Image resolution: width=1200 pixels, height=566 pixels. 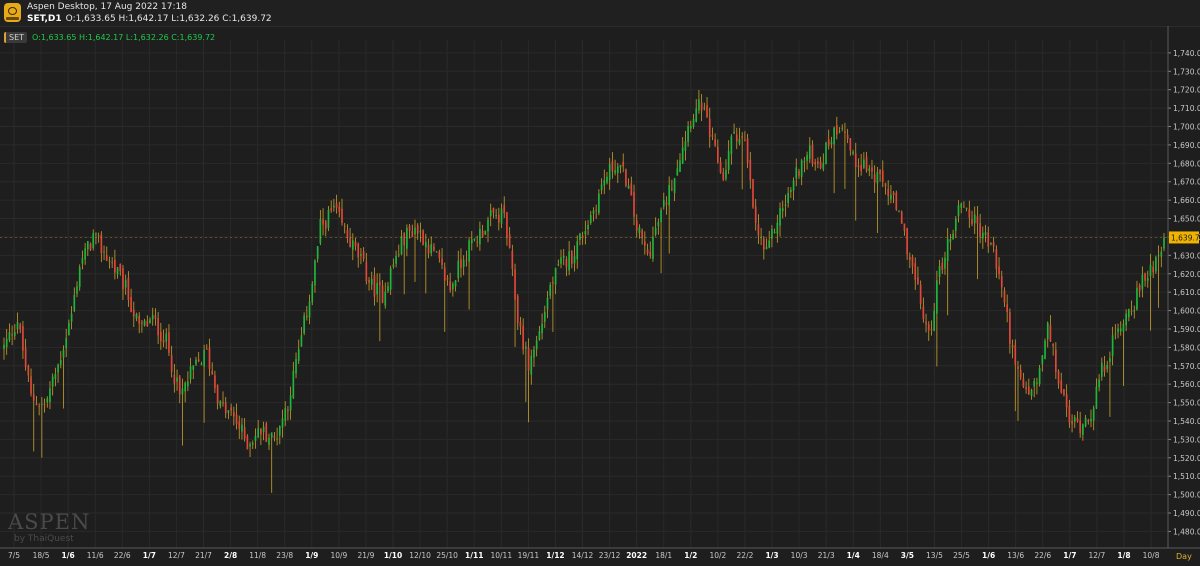 I want to click on y-tick-label: 1,490.00, so click(x=1186, y=513).